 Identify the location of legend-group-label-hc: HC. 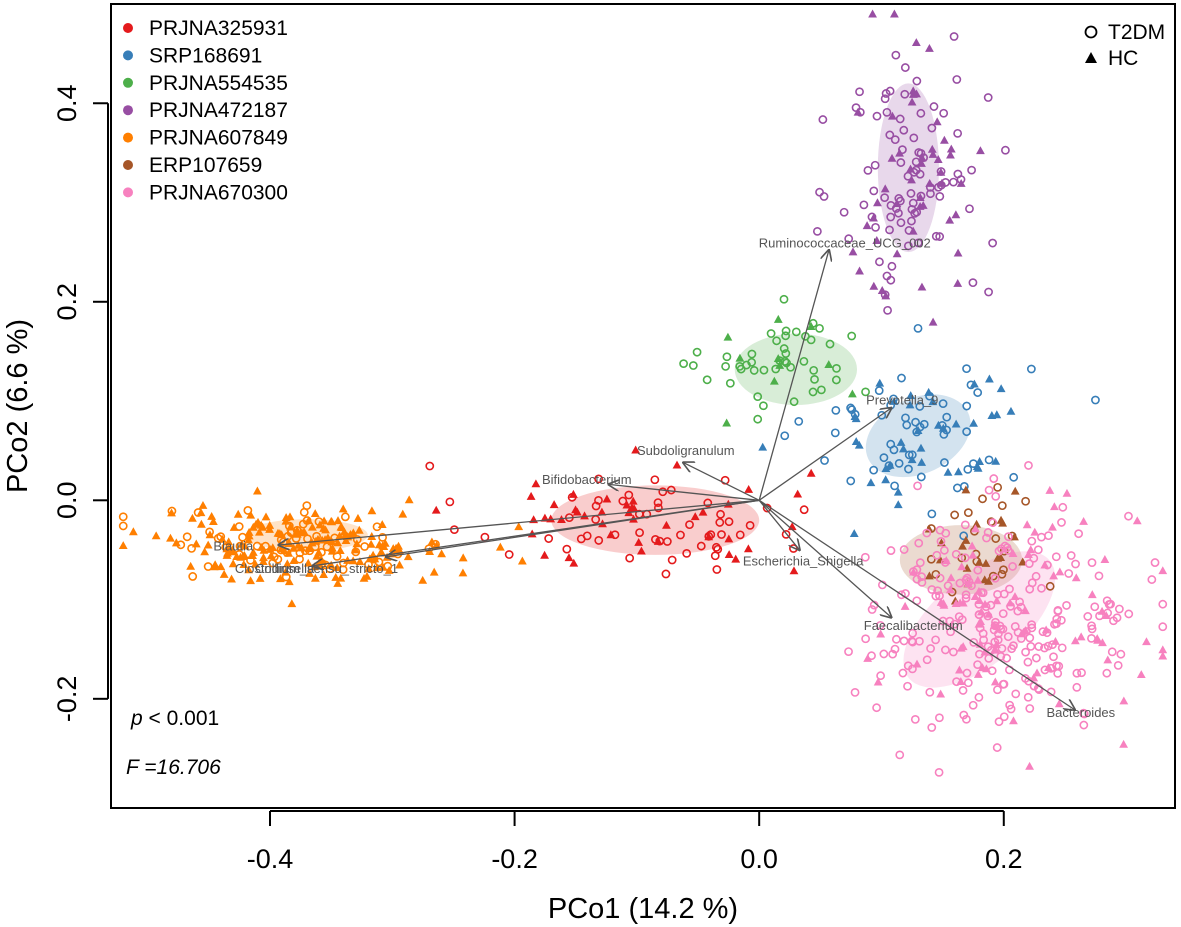
(1123, 58).